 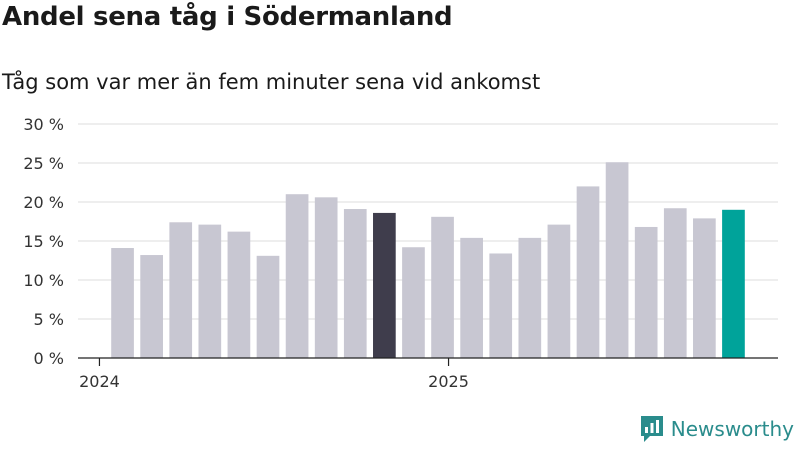 I want to click on y-tick-label: 15 %, so click(x=43, y=241).